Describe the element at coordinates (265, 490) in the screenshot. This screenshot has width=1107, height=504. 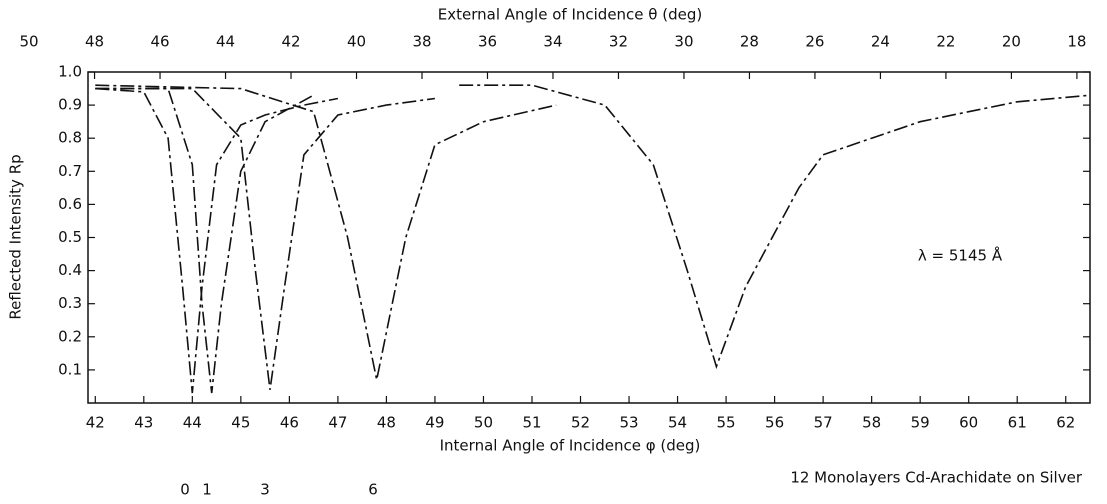
I see `series-label: 3` at that location.